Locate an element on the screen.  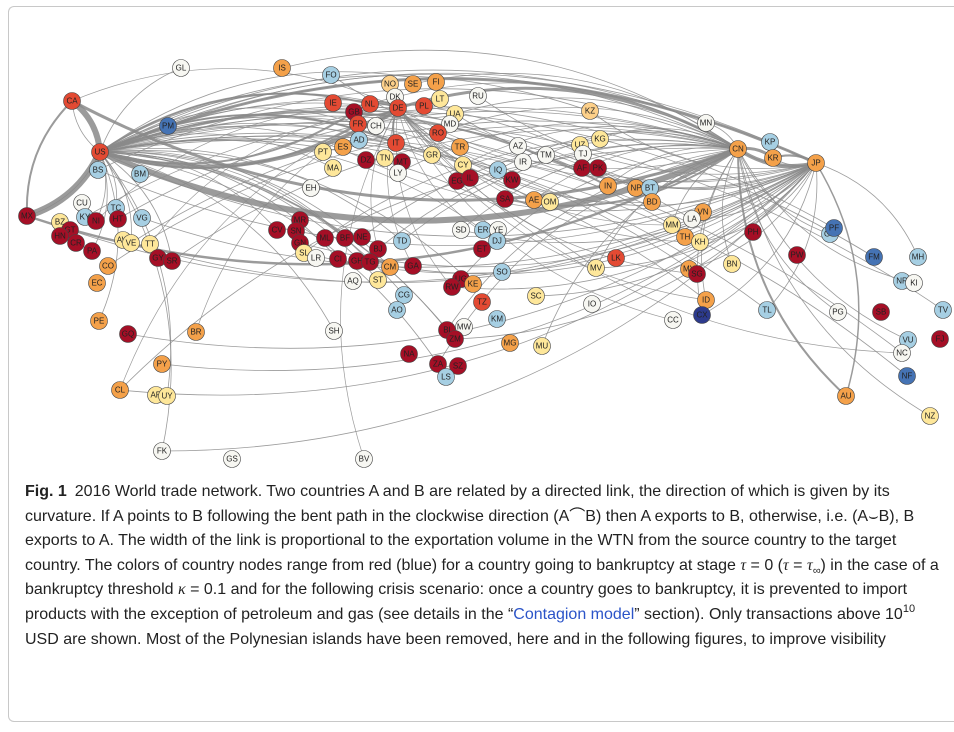
country-label: PW is located at coordinates (797, 255).